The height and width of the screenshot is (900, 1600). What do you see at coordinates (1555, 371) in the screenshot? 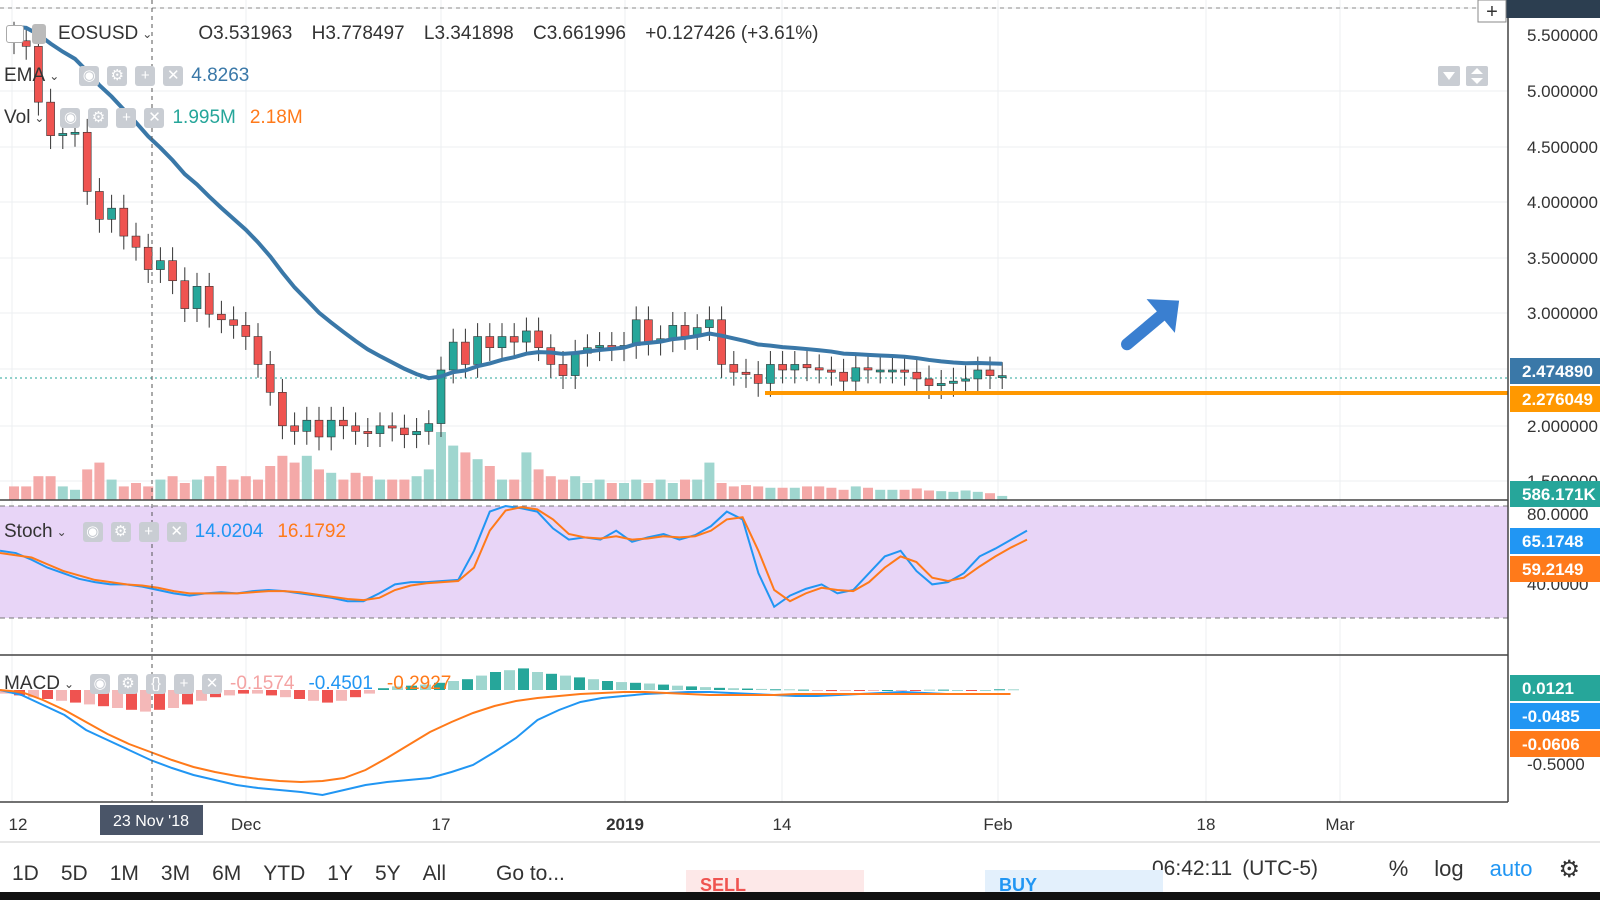
I see `ema-price-label-bg` at bounding box center [1555, 371].